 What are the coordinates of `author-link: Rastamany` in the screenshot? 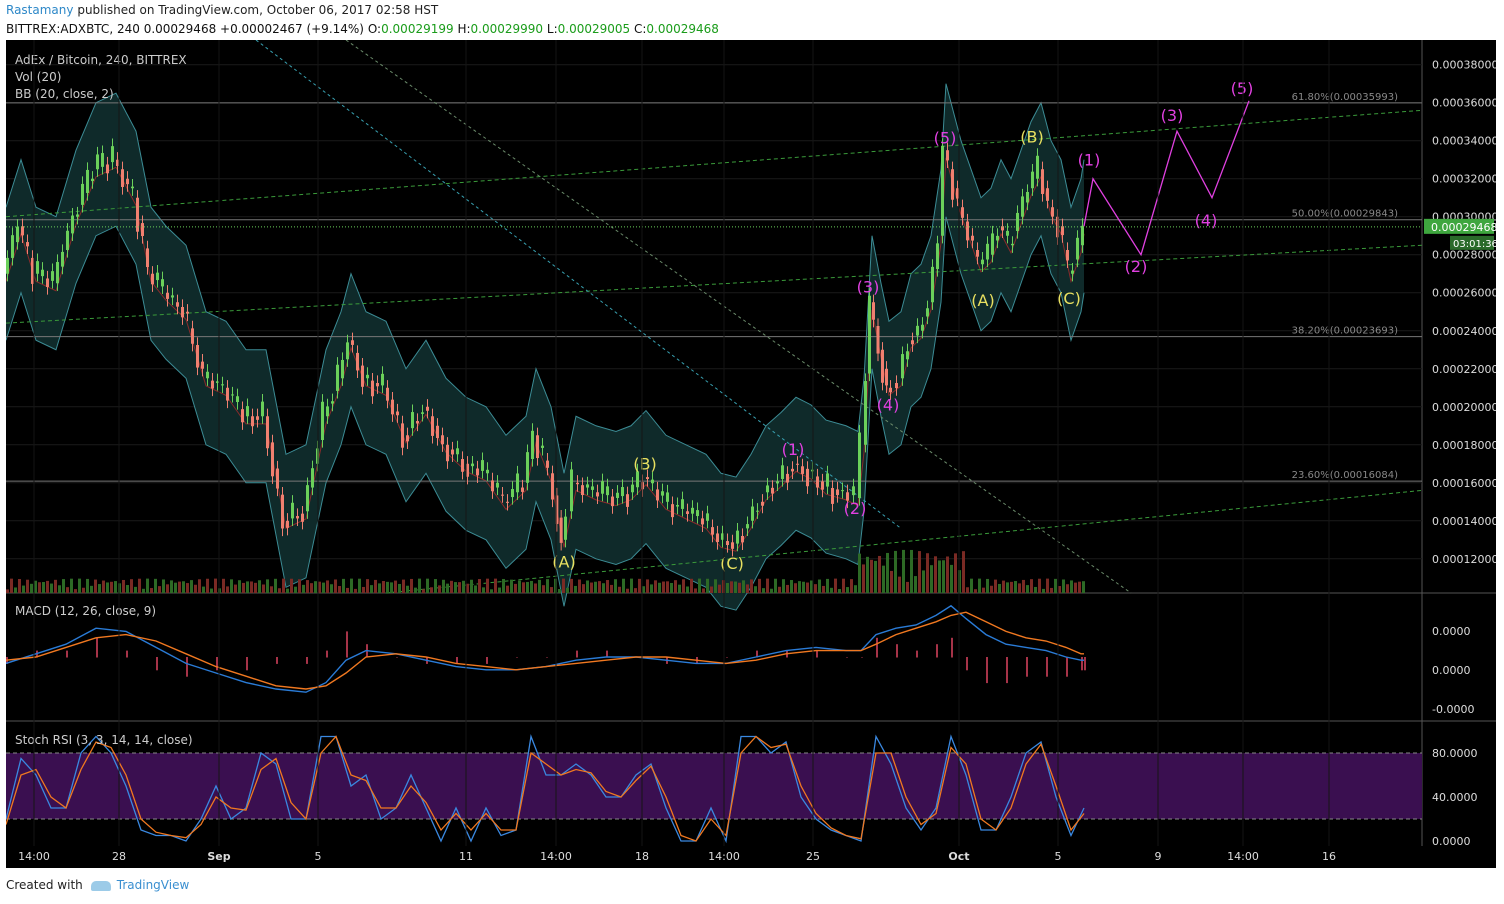 It's located at (40, 10).